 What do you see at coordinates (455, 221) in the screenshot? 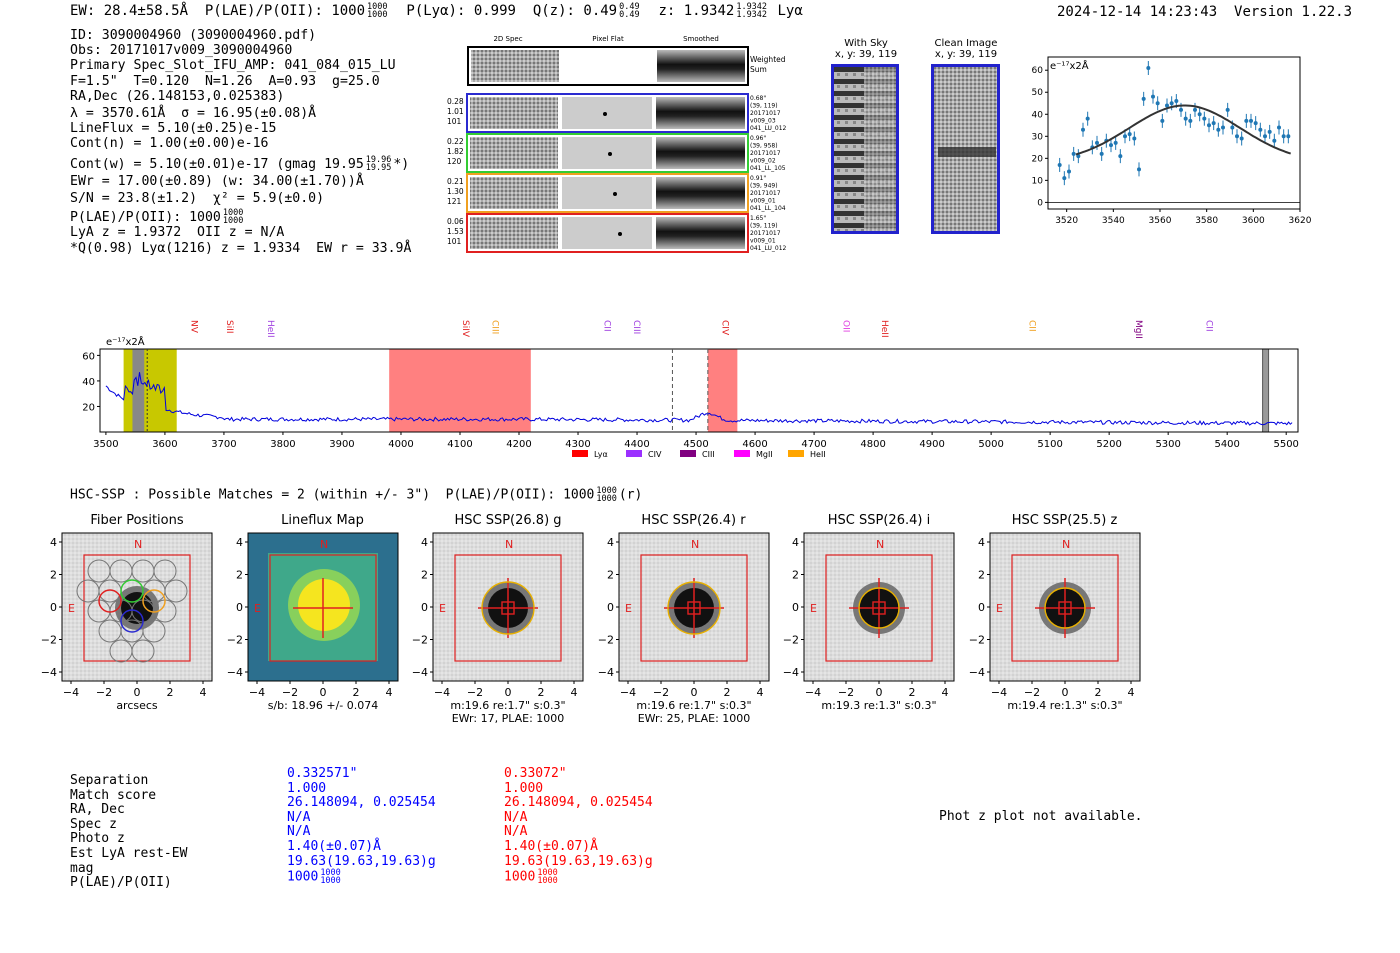
I see `fiber-row-left-label: 0.06` at bounding box center [455, 221].